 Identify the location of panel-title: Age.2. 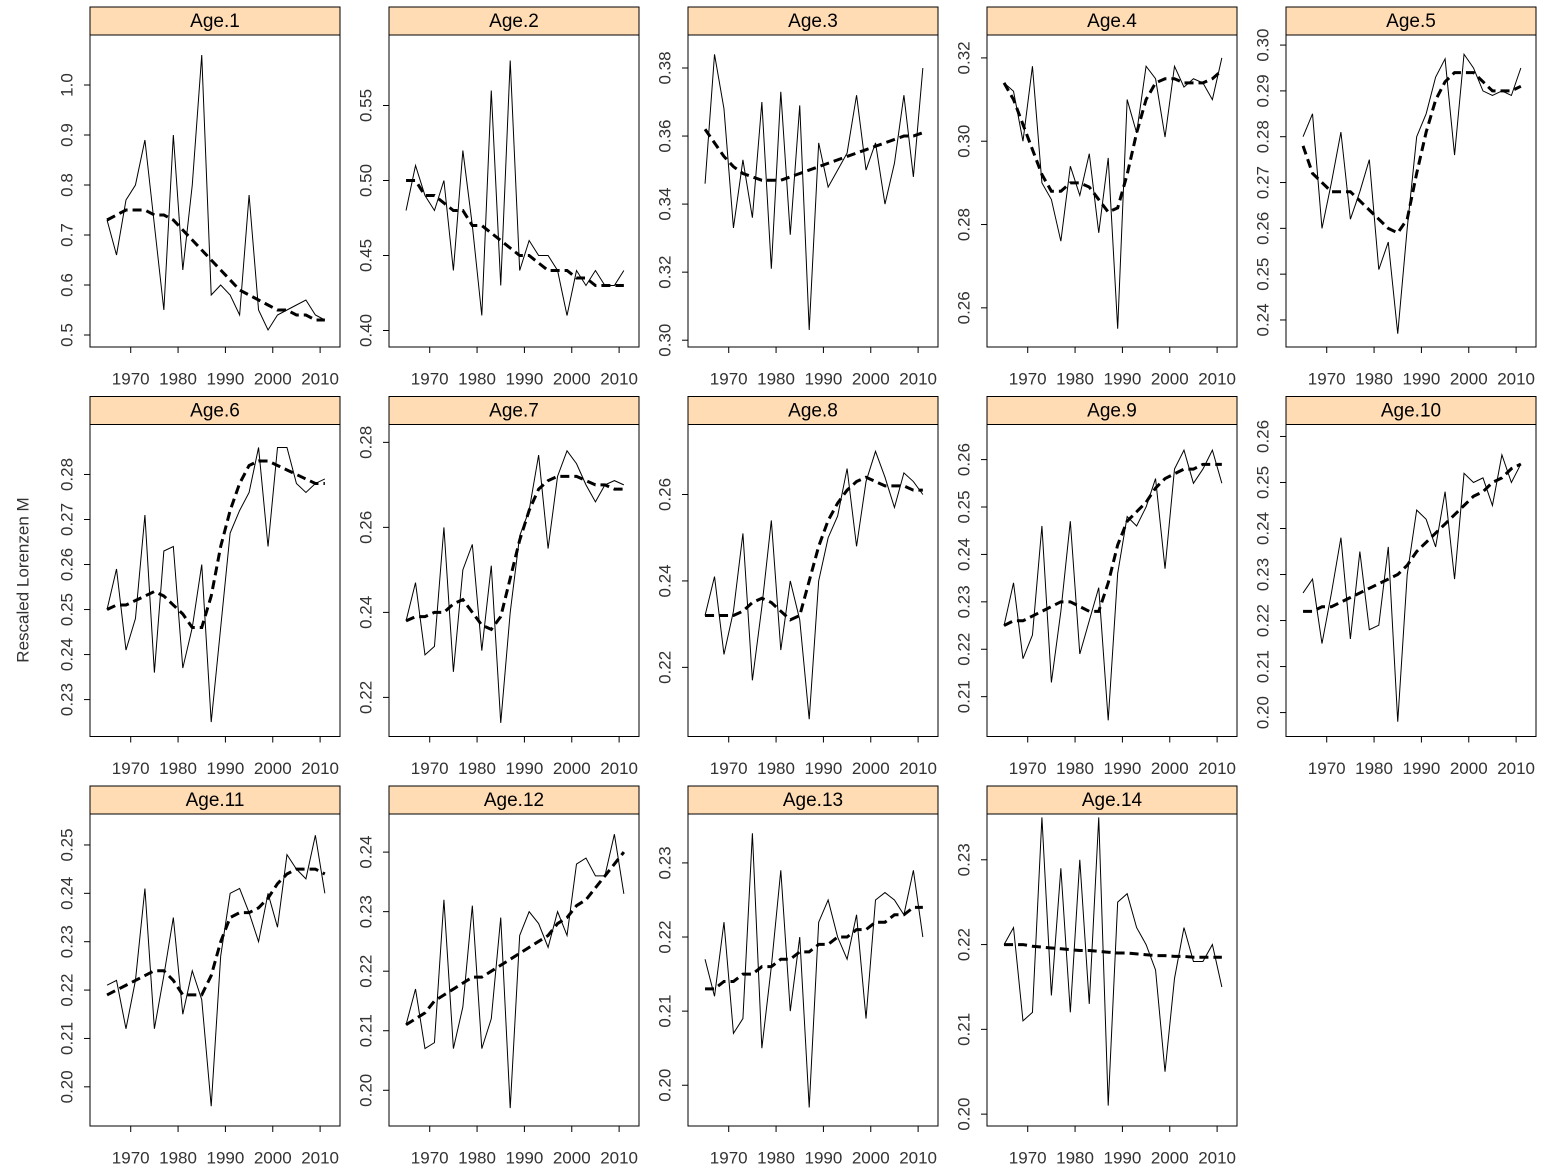
(514, 21).